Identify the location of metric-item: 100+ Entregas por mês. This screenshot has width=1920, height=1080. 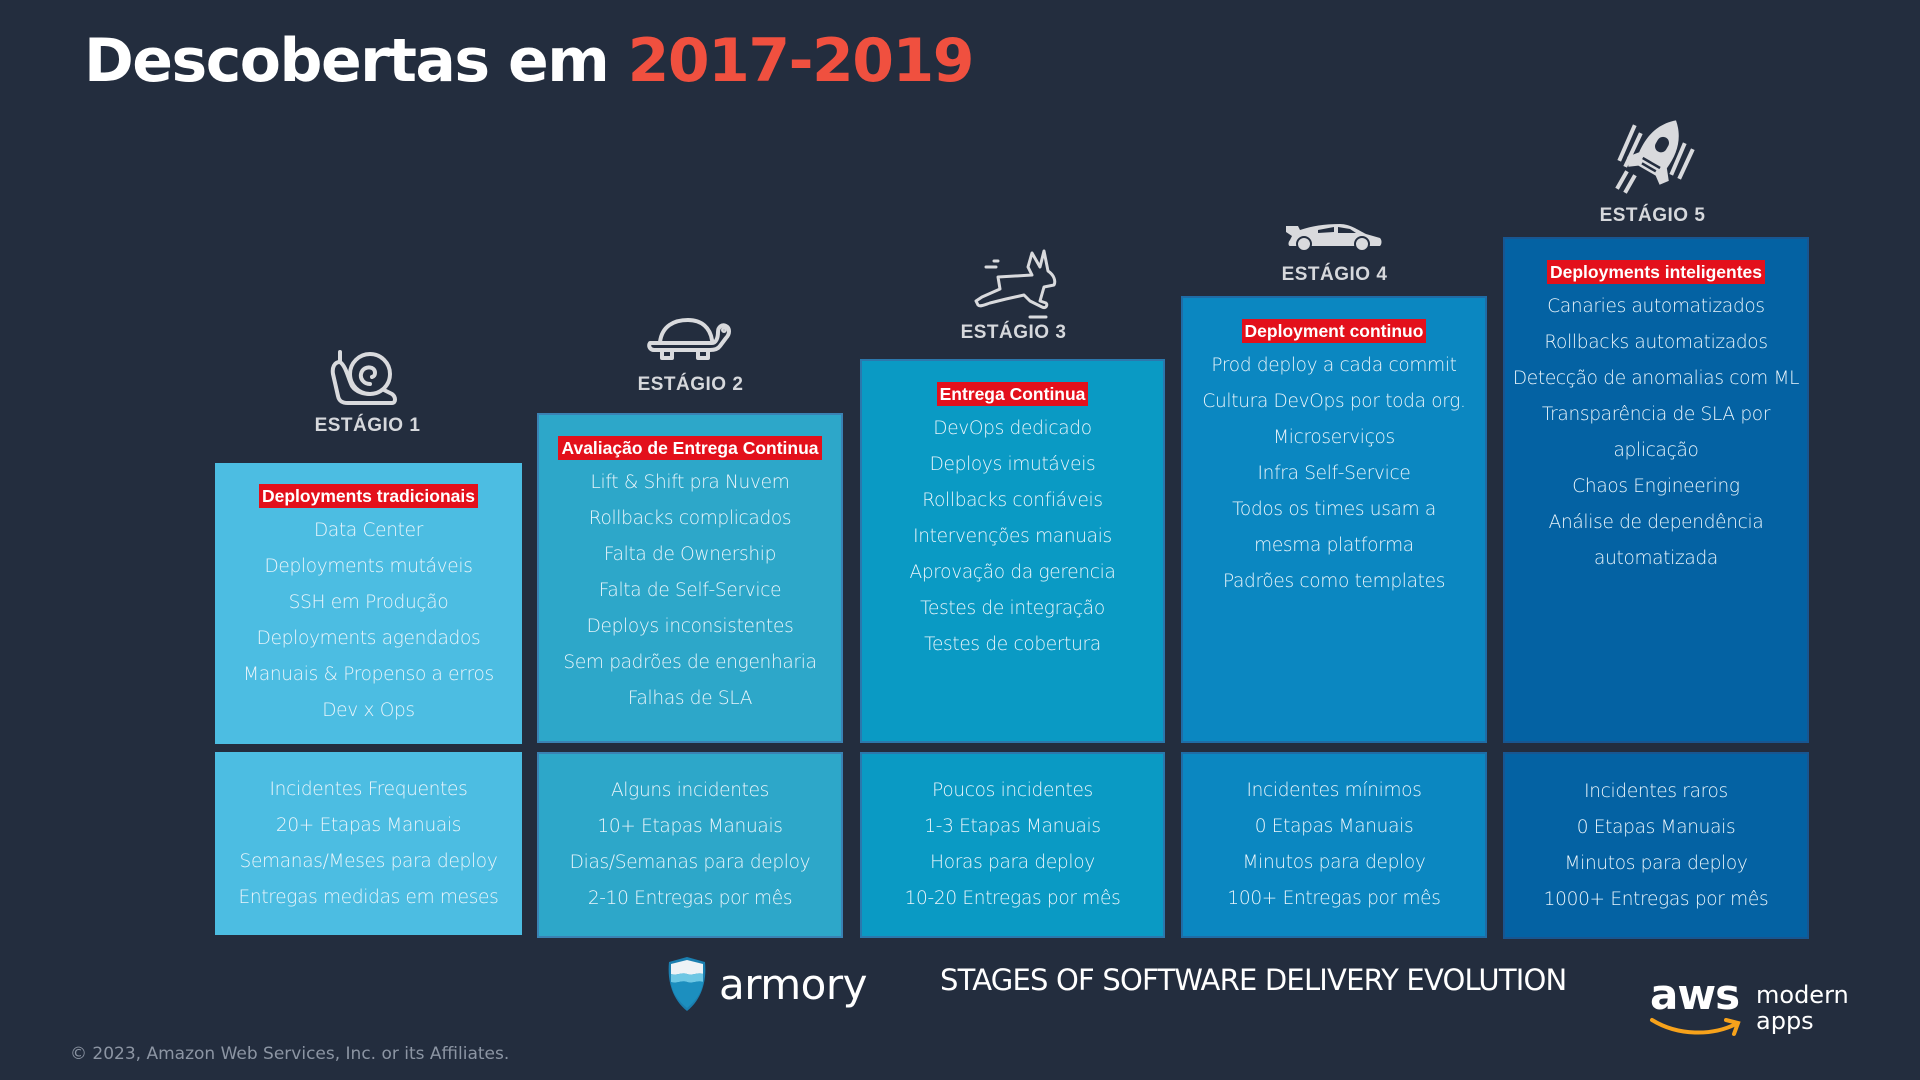
(1334, 898).